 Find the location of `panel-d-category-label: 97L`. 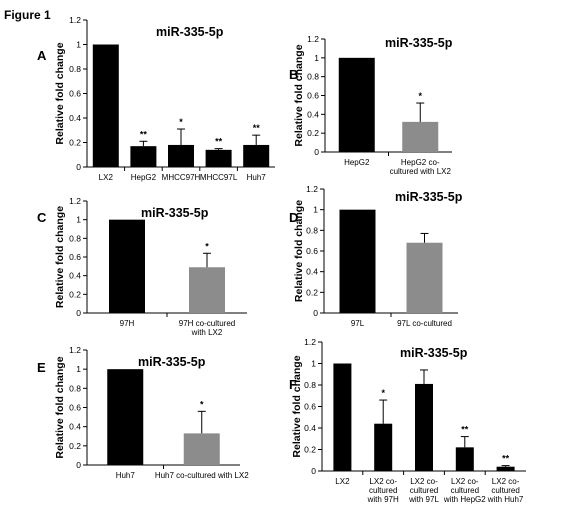

panel-d-category-label: 97L is located at coordinates (358, 323).